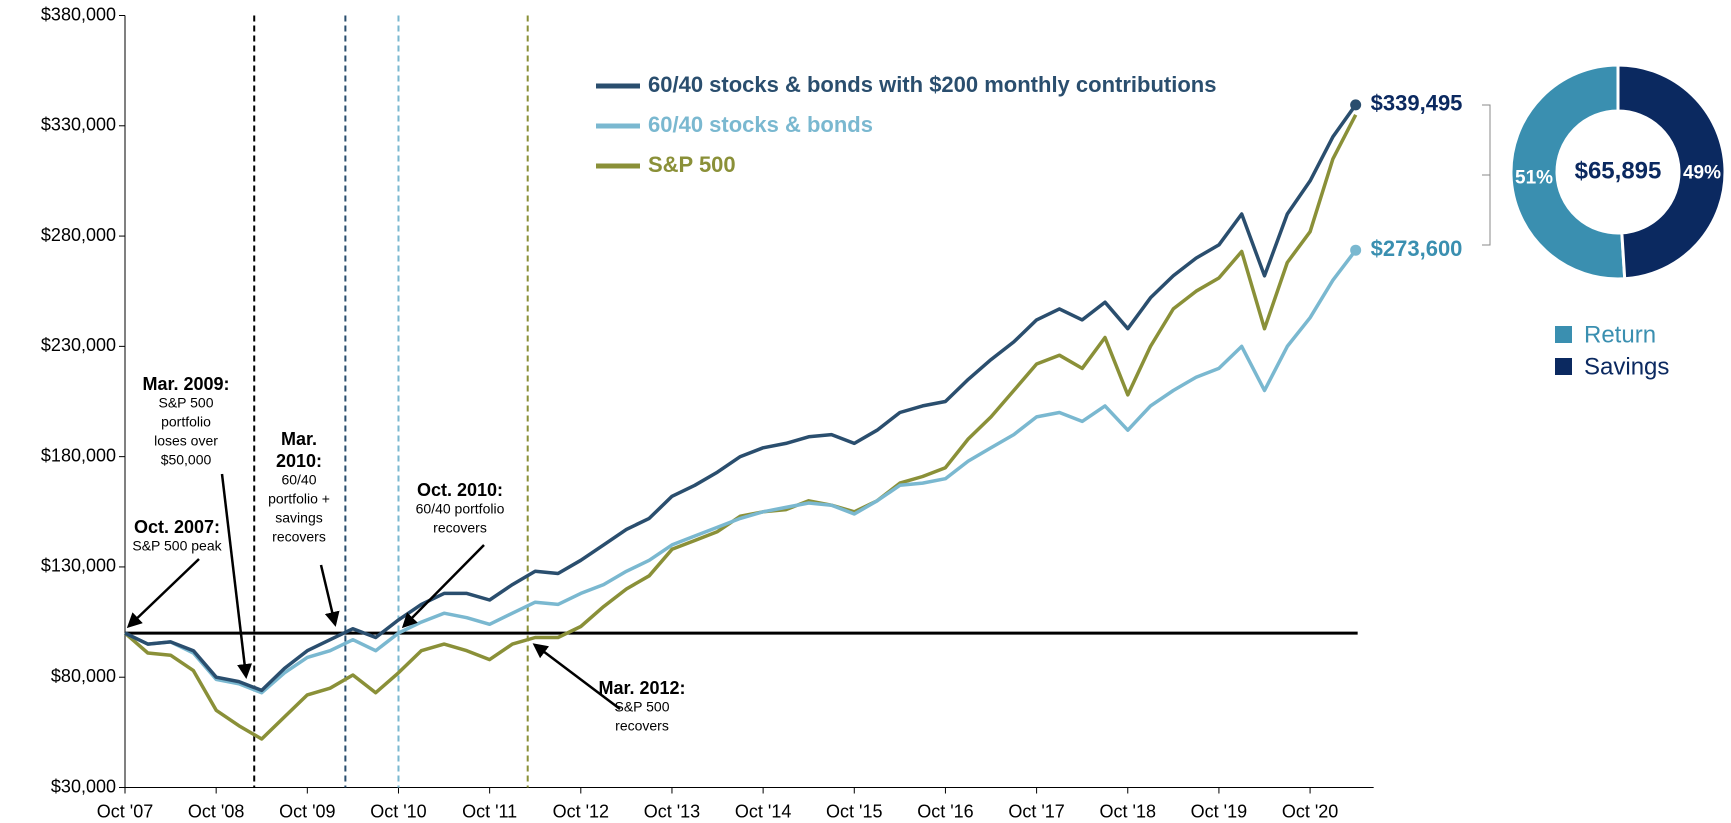  Describe the element at coordinates (641, 688) in the screenshot. I see `annotation-title: Mar. 2012:` at that location.